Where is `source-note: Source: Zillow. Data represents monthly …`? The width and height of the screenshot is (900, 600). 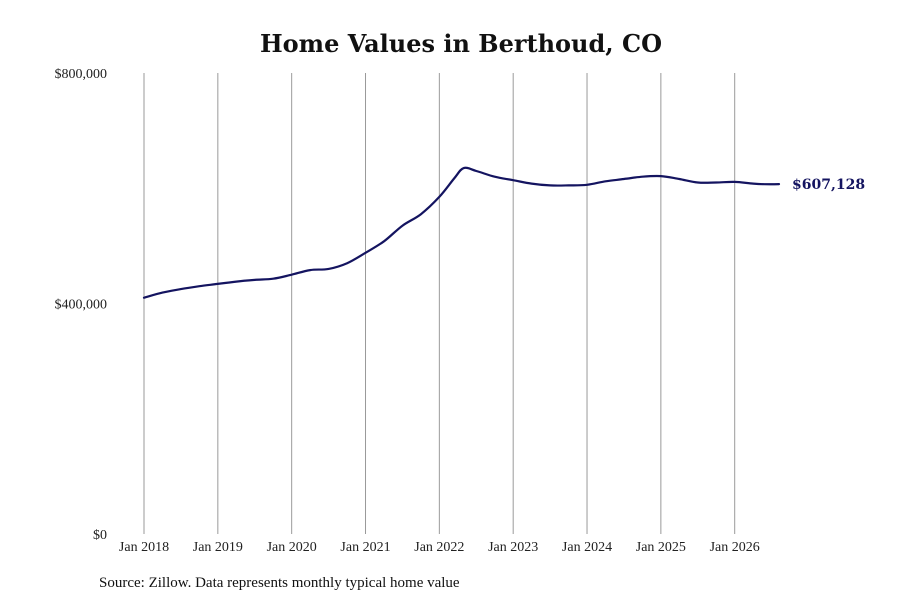 source-note: Source: Zillow. Data represents monthly … is located at coordinates (279, 583).